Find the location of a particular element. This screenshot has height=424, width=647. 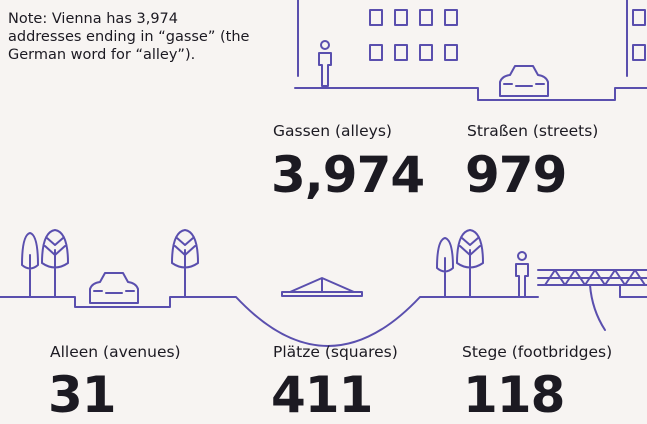

count-value: 411 is located at coordinates (322, 395).